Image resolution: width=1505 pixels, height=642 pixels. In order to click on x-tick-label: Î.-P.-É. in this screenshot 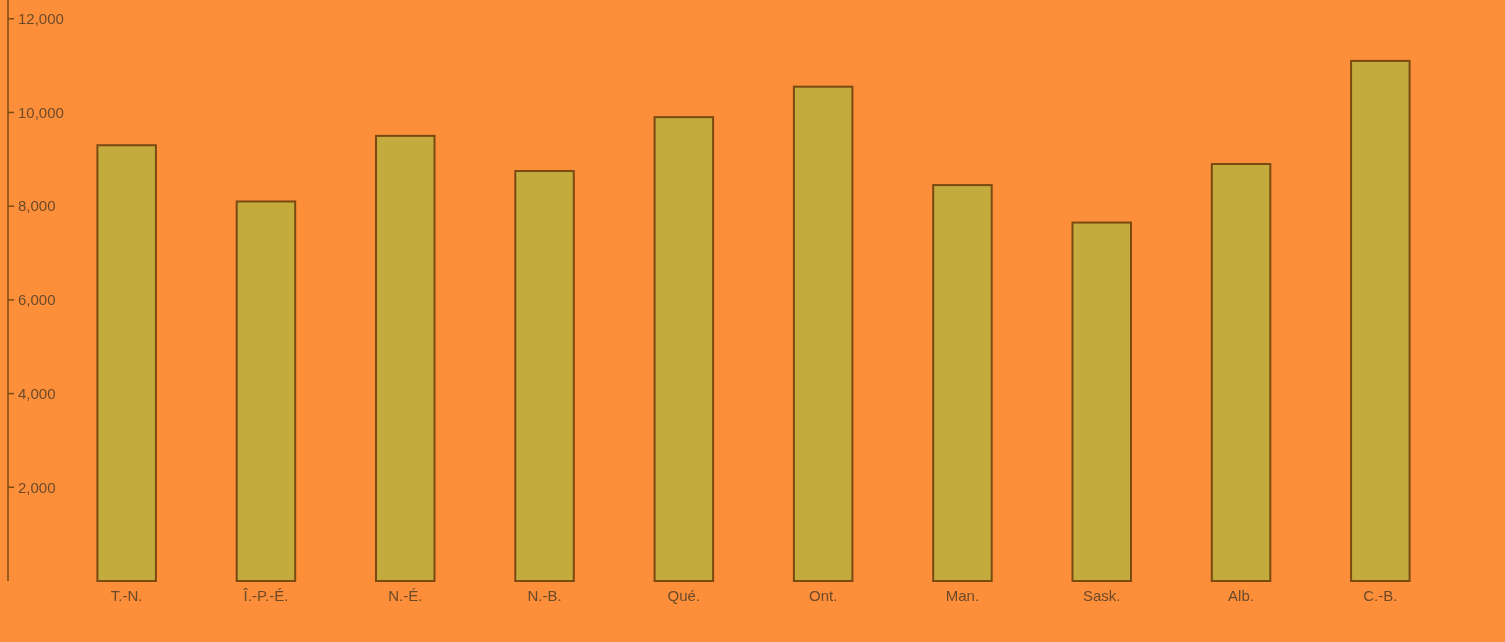, I will do `click(265, 595)`.